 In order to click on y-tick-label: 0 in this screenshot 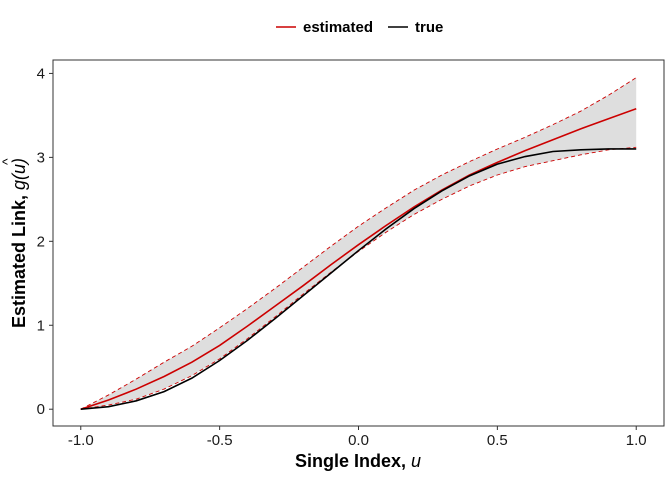, I will do `click(41, 409)`.